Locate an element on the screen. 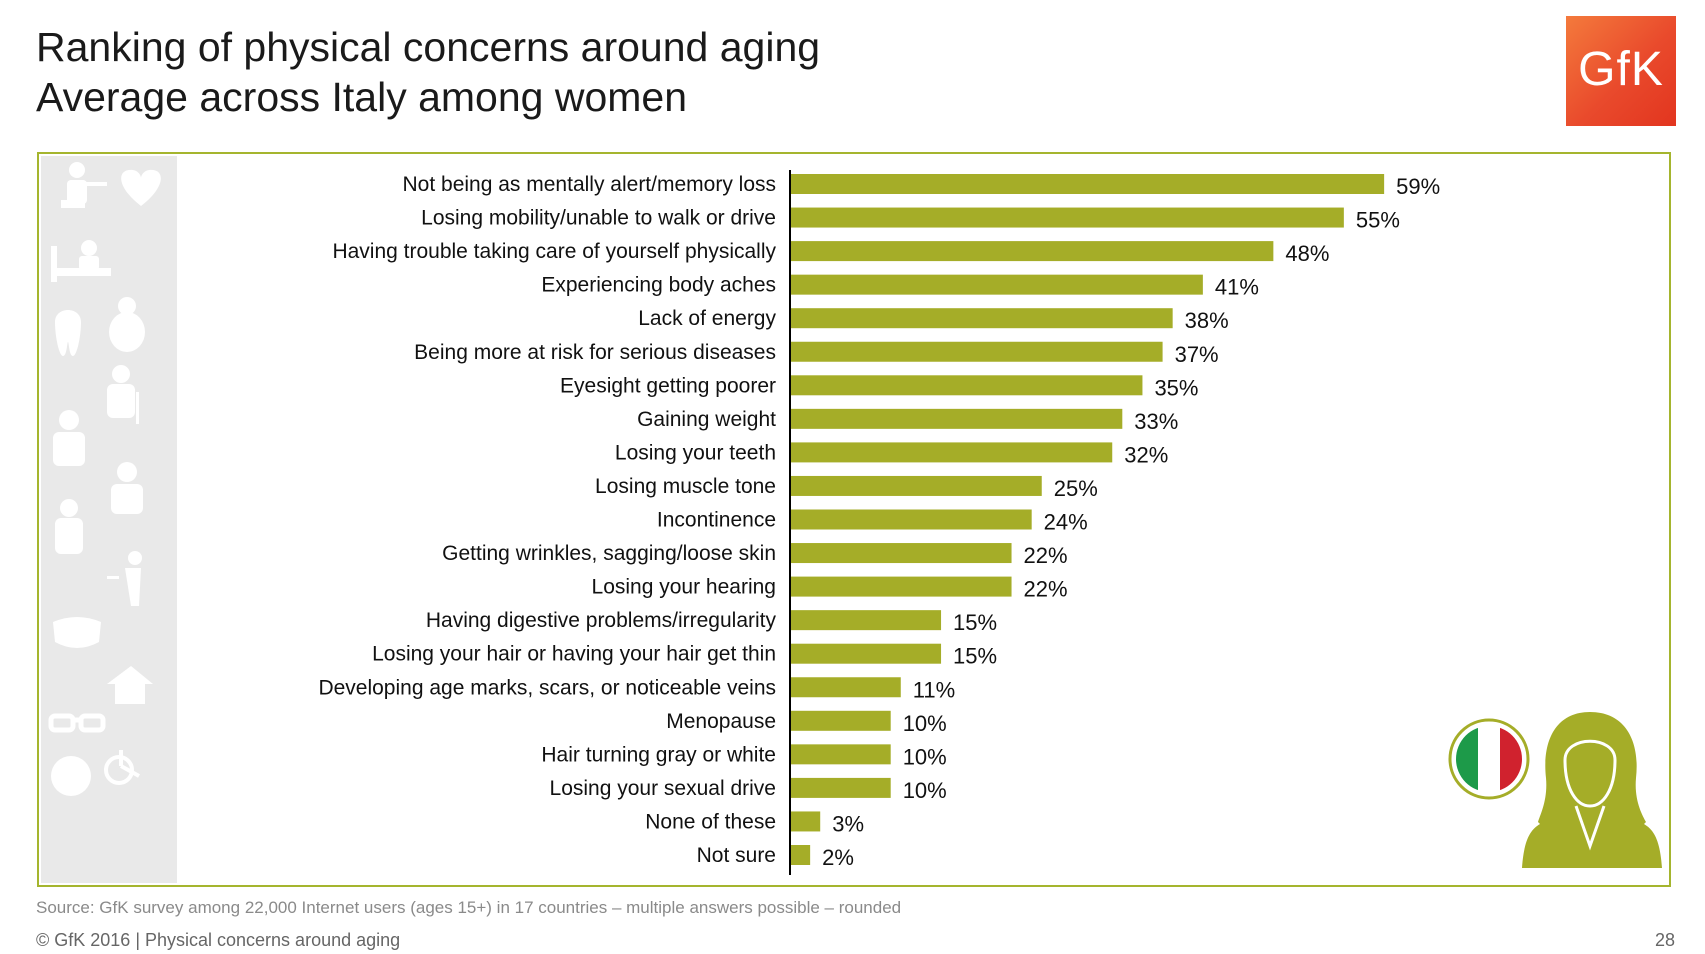  gfk-logo-text: GfK is located at coordinates (1621, 69).